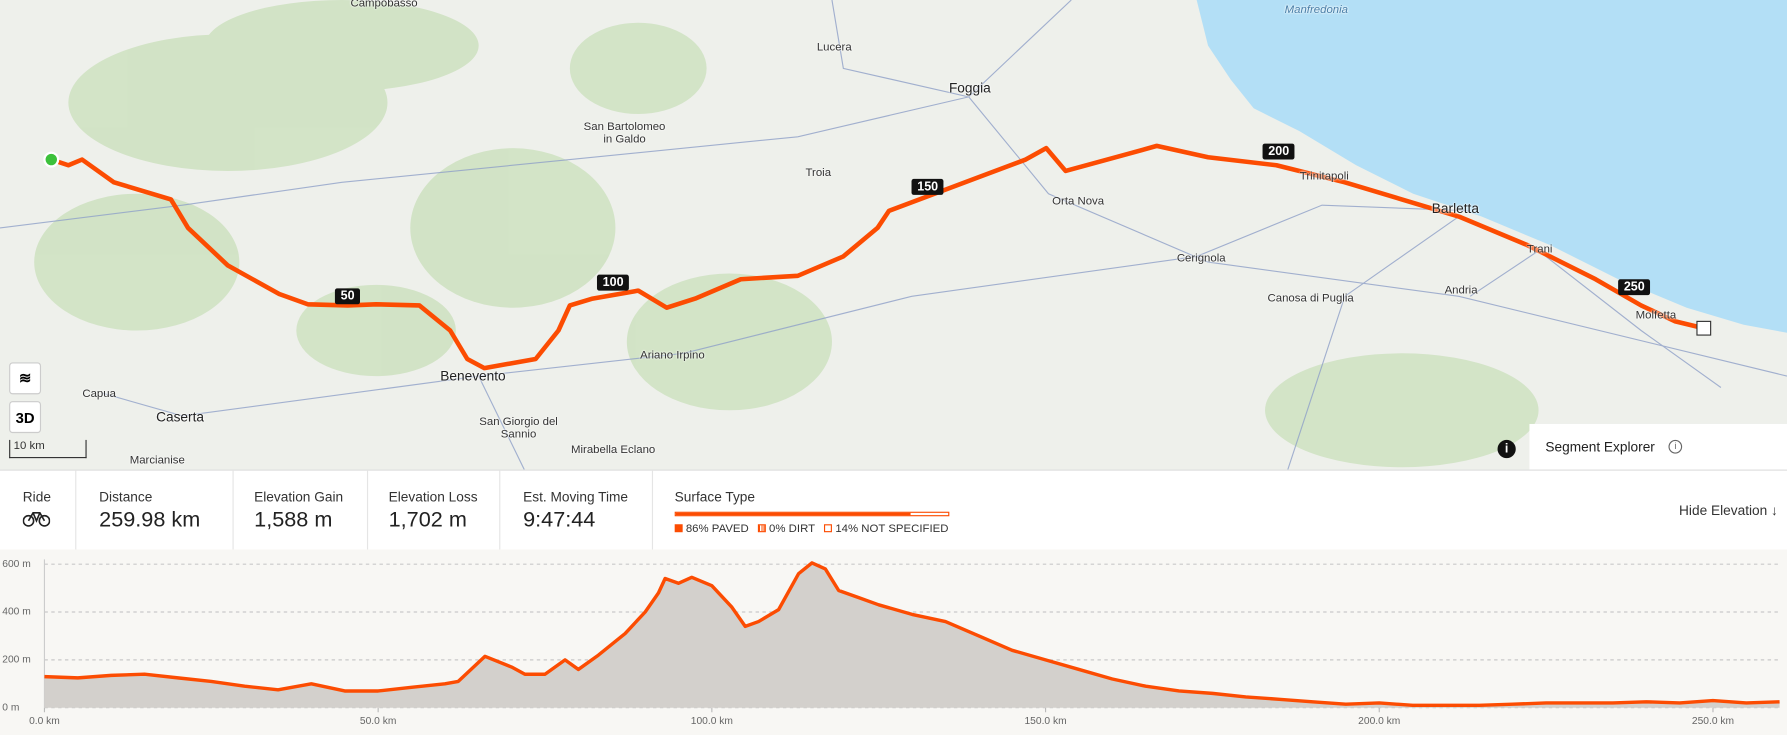 Image resolution: width=1787 pixels, height=735 pixels. What do you see at coordinates (347, 296) in the screenshot?
I see `km-marker: 50` at bounding box center [347, 296].